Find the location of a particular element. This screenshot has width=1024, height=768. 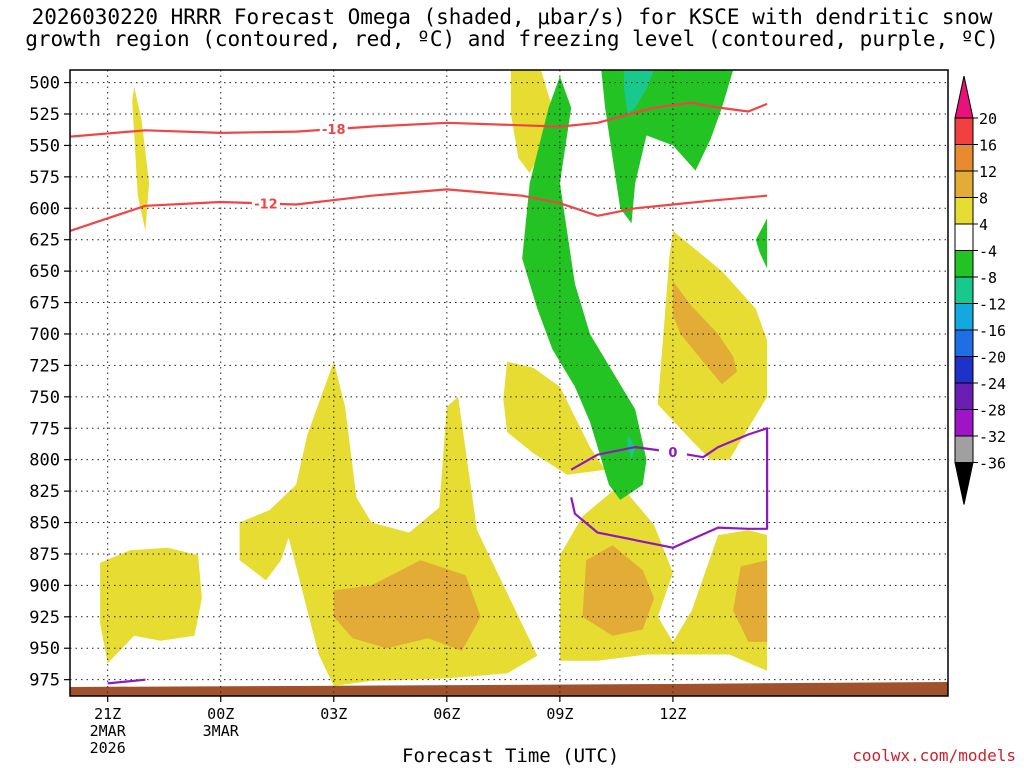

omega-region-right-column-moderate-rise is located at coordinates (704, 333).